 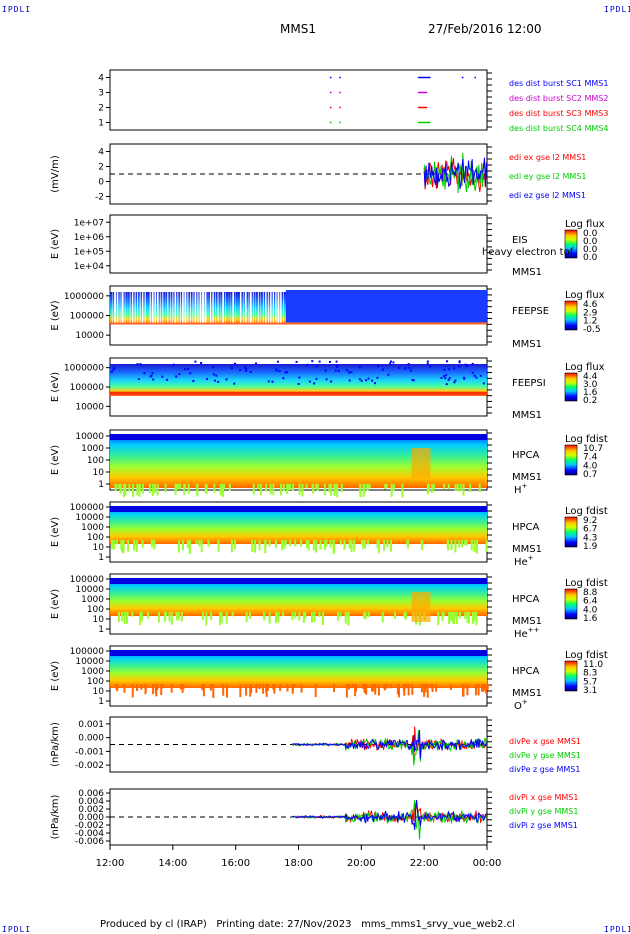 What do you see at coordinates (17, 929) in the screenshot?
I see `corner-label-bottom-left: IPDLI` at bounding box center [17, 929].